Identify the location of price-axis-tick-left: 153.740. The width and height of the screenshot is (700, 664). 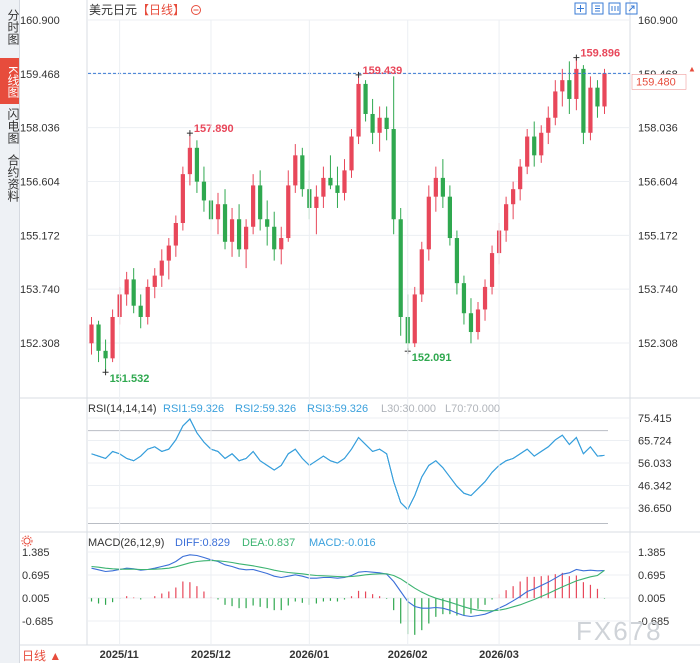
(40, 290).